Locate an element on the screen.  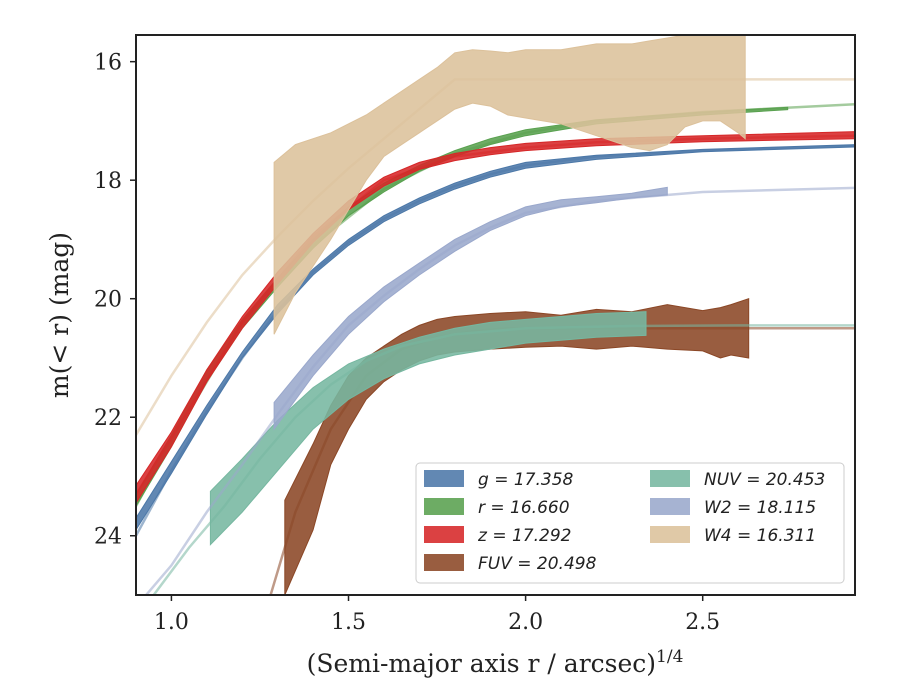
legend-box is located at coordinates (630, 523).